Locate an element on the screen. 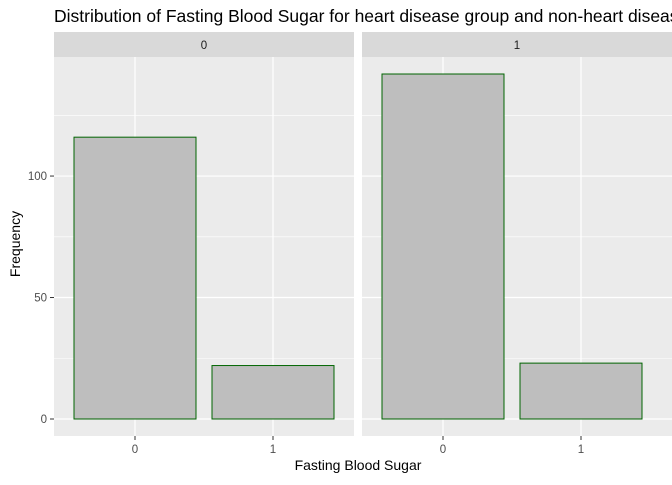  x-axis-label: Fasting Blood Sugar is located at coordinates (358, 465).